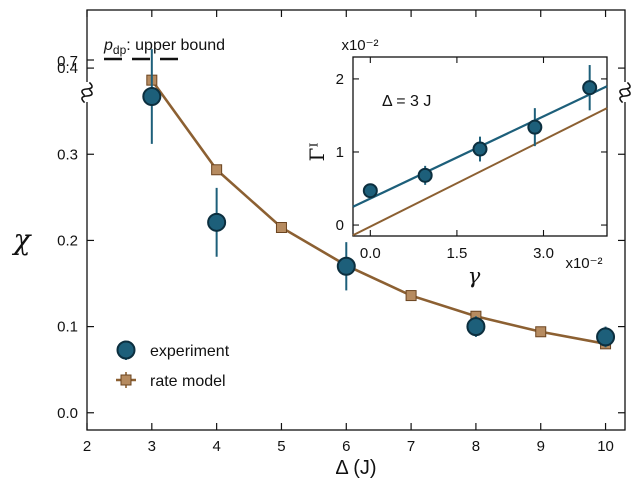 The height and width of the screenshot is (487, 636). I want to click on inset-y-exponent: x10⁻², so click(359, 45).